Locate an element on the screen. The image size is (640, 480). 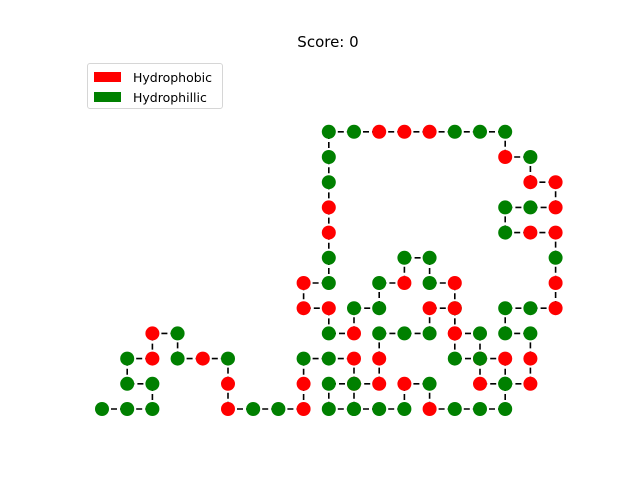
hydrophillic-swatch is located at coordinates (107, 97).